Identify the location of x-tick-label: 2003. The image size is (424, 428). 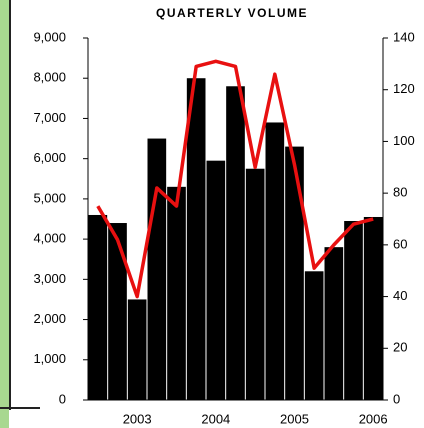
(137, 418).